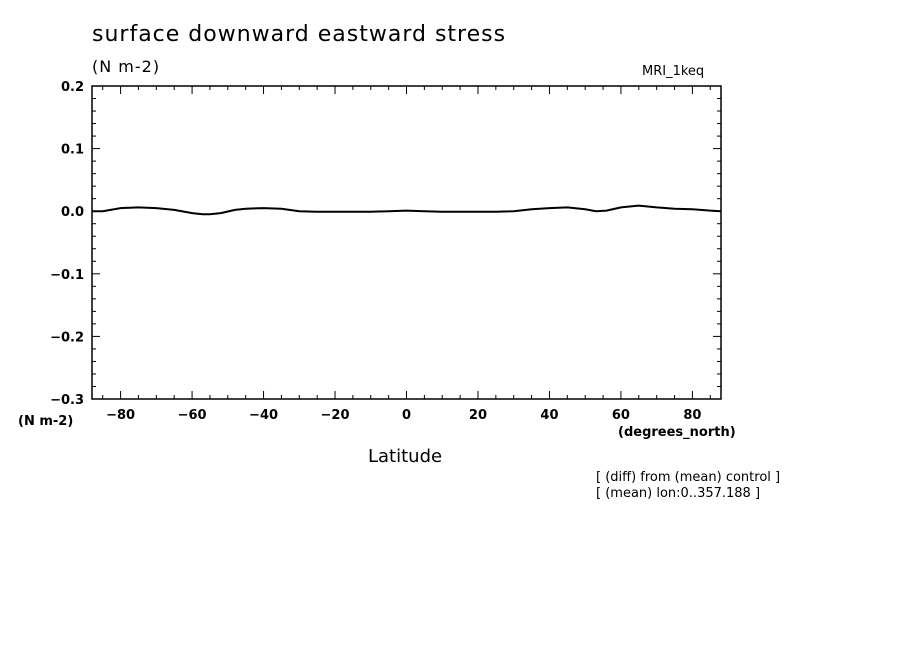 Image resolution: width=904 pixels, height=654 pixels. Describe the element at coordinates (673, 71) in the screenshot. I see `model-label: MRI_1keq` at that location.